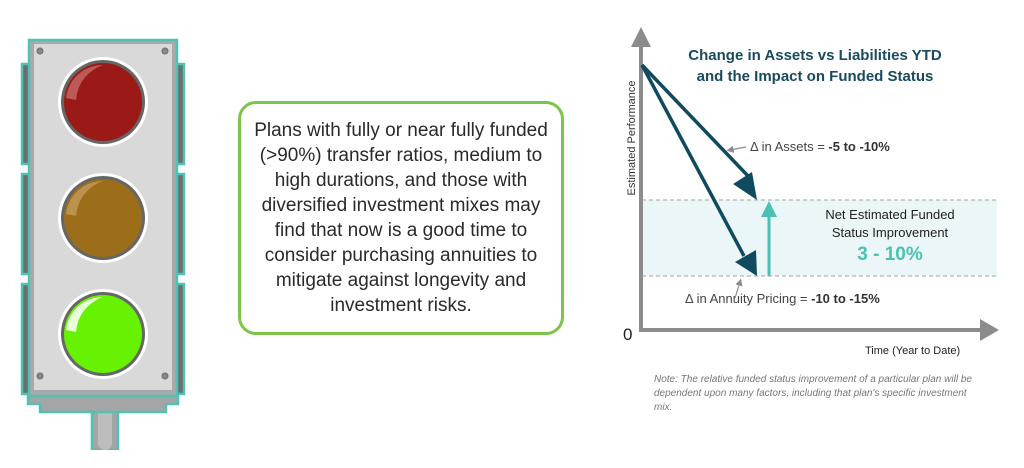  I want to click on x-axis-label: Time (Year to Date), so click(913, 351).